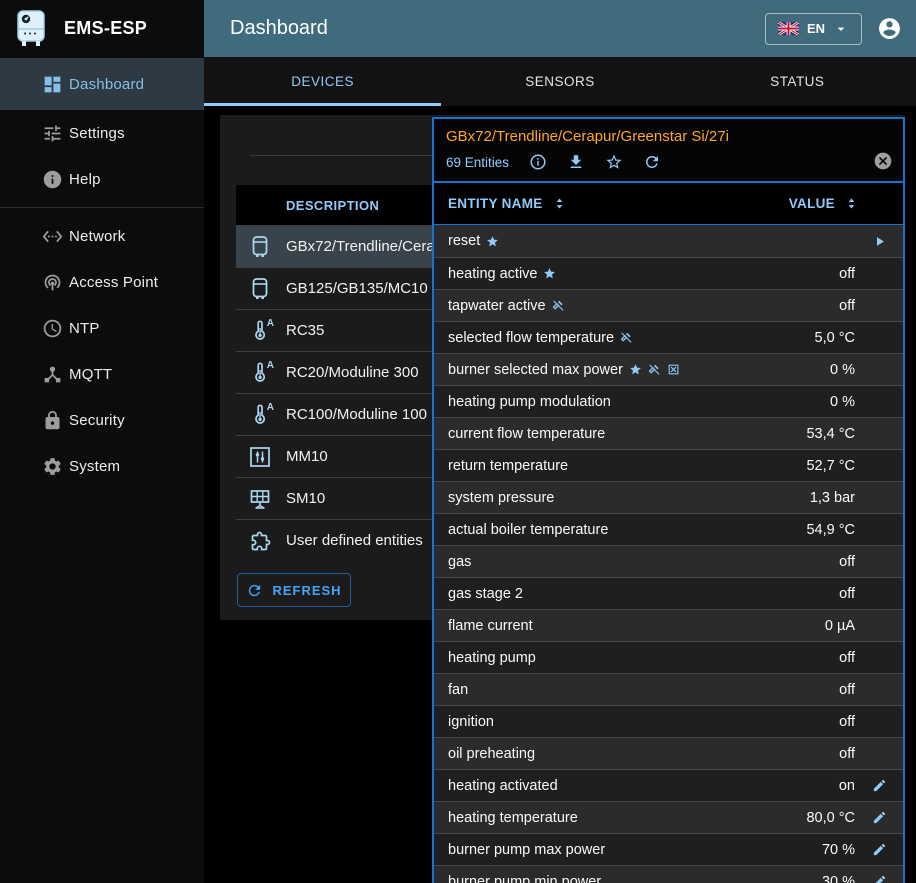 The width and height of the screenshot is (916, 883). I want to click on sidebar-item-settings: Settings, so click(102, 133).